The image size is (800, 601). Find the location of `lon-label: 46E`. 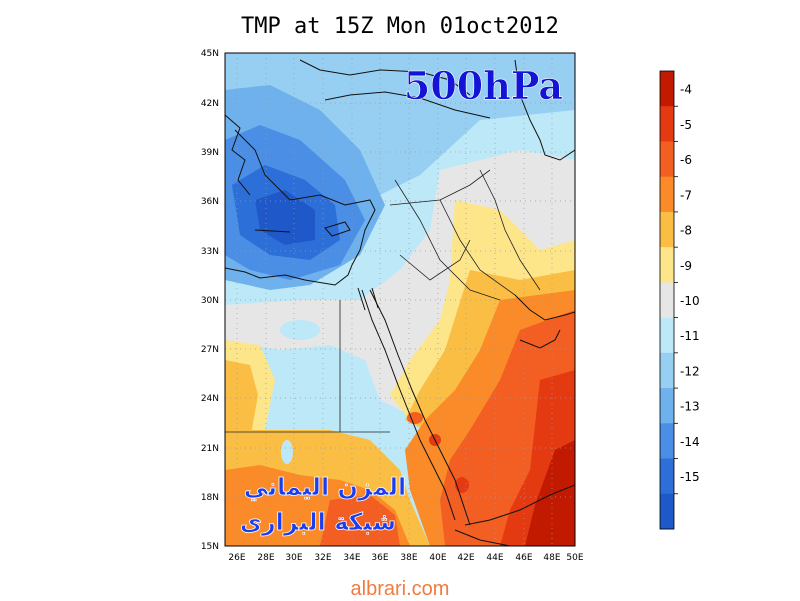

lon-label: 46E is located at coordinates (523, 558).